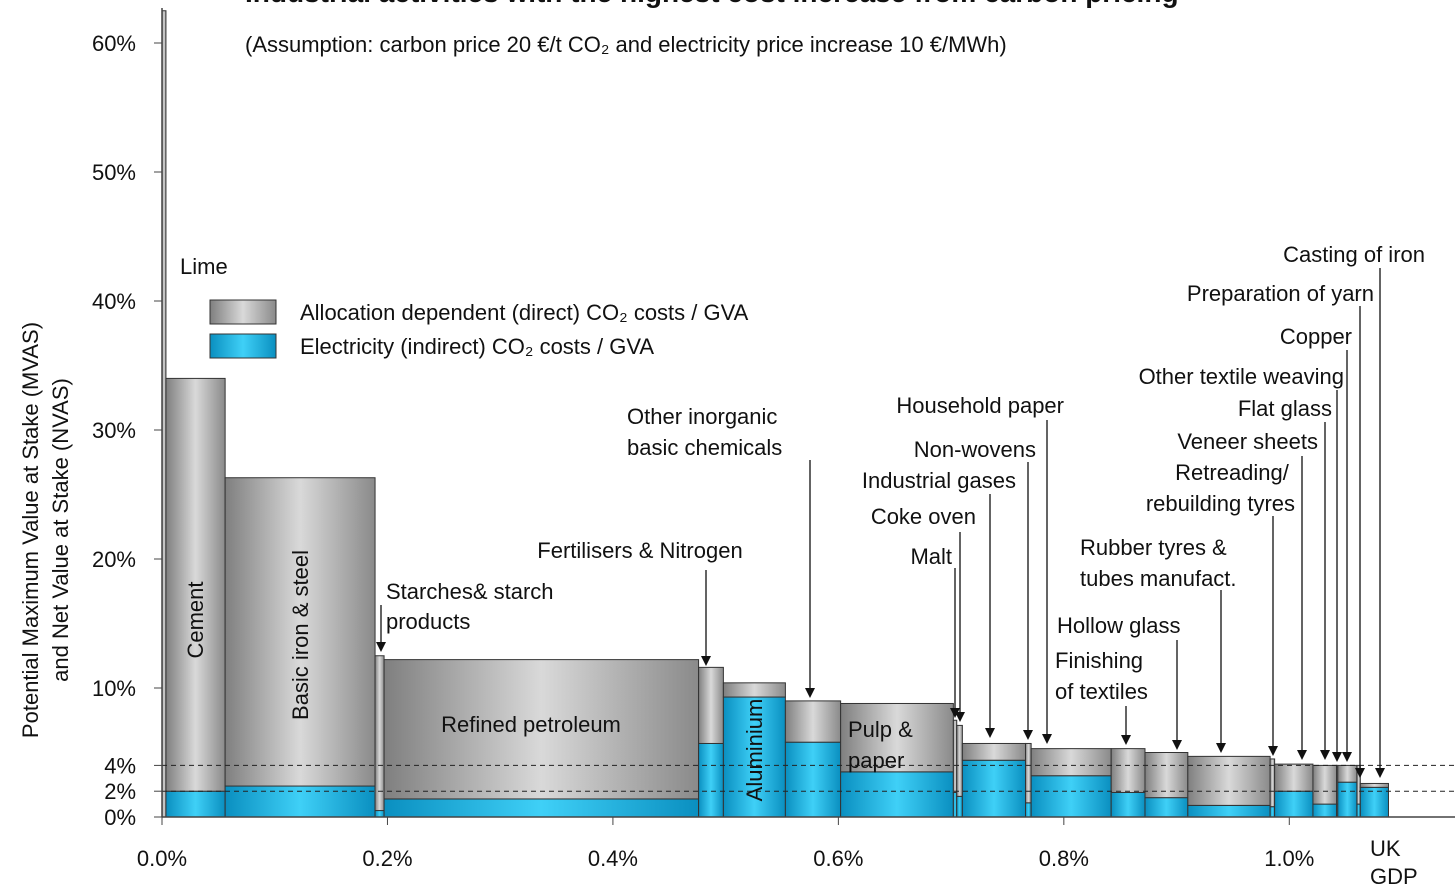  What do you see at coordinates (980, 405) in the screenshot?
I see `category-label: Household paper` at bounding box center [980, 405].